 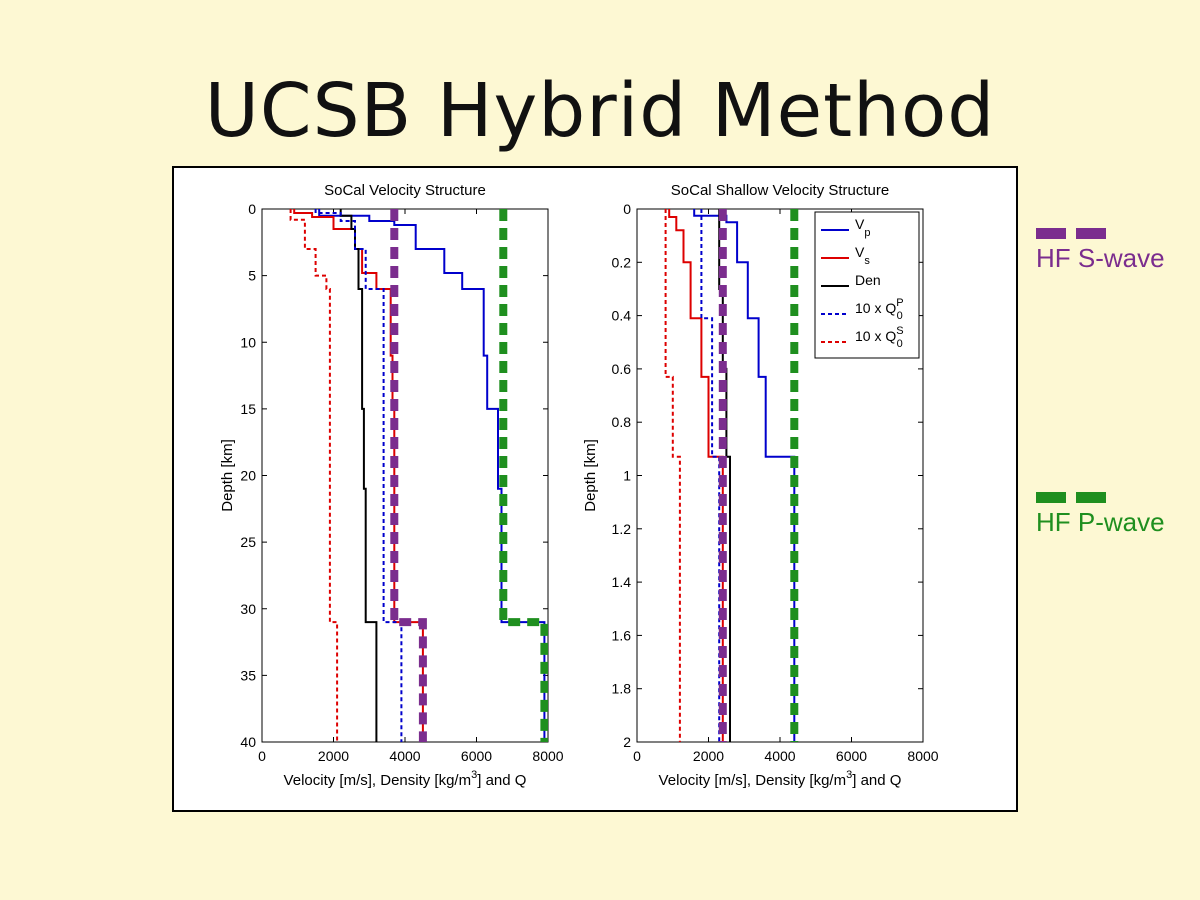 What do you see at coordinates (779, 756) in the screenshot?
I see `right-x-tick-label: 4000` at bounding box center [779, 756].